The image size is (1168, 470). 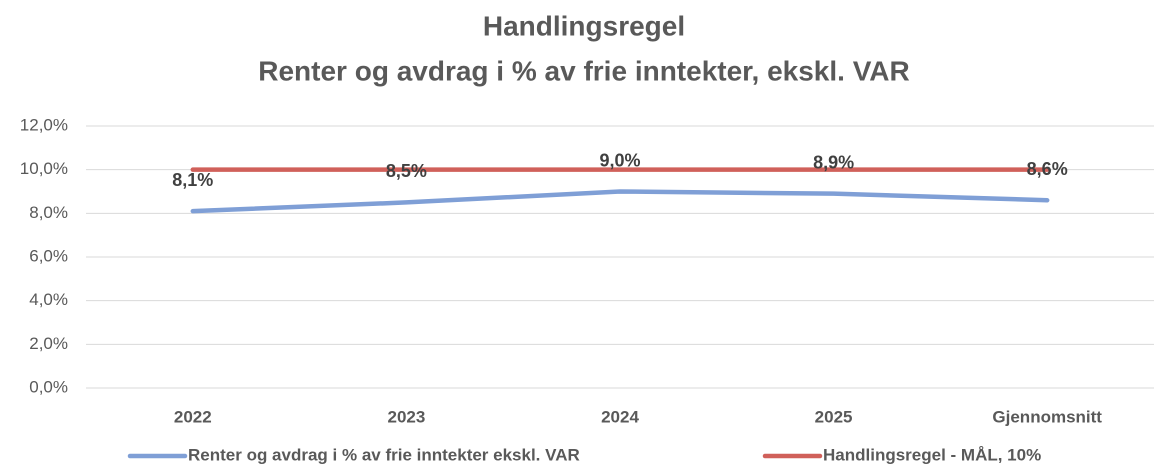 What do you see at coordinates (48, 299) in the screenshot?
I see `y-tick-label: 4,0%` at bounding box center [48, 299].